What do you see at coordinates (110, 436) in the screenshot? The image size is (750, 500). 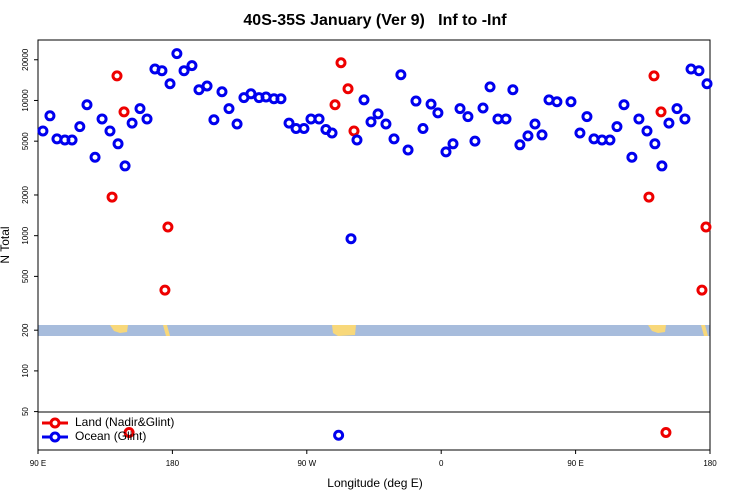 I see `legend-label: Ocean (Glint)` at bounding box center [110, 436].